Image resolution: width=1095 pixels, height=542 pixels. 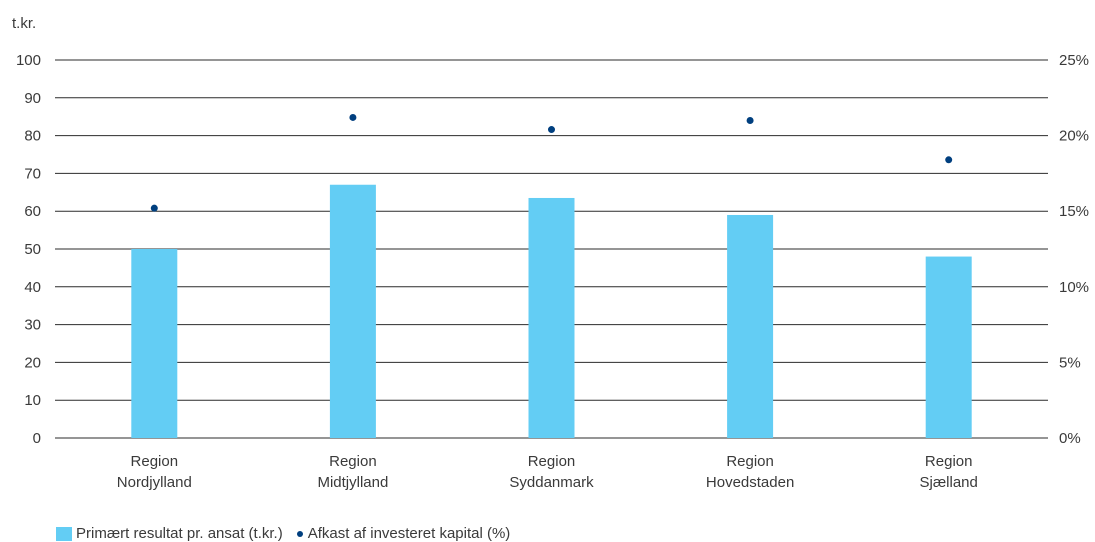 I want to click on category-label: Hovedstaden, so click(x=750, y=482).